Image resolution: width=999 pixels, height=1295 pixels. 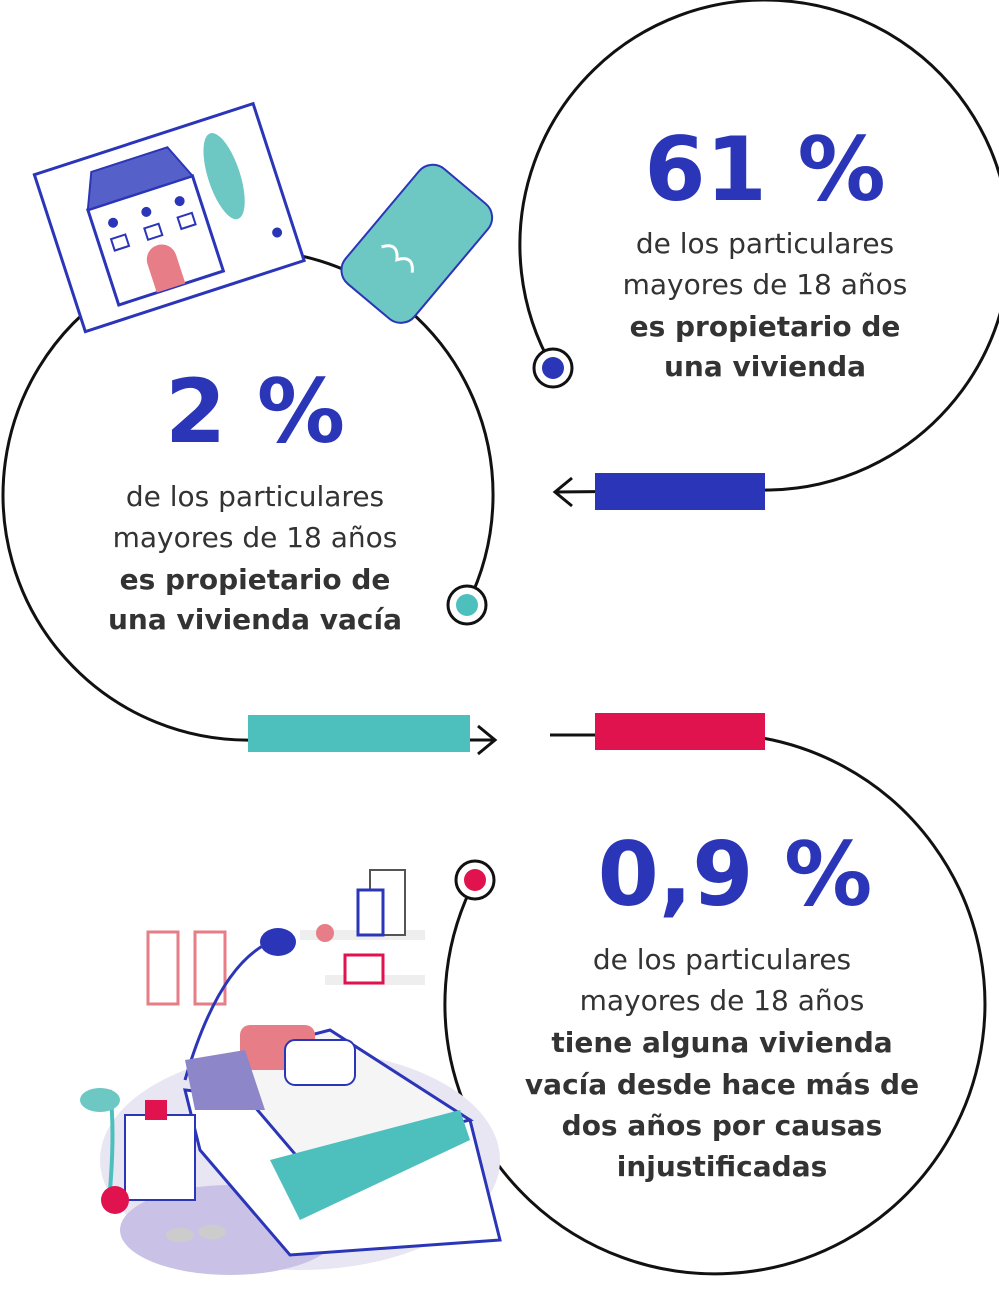 I want to click on stat-value: 61 %, so click(x=764, y=169).